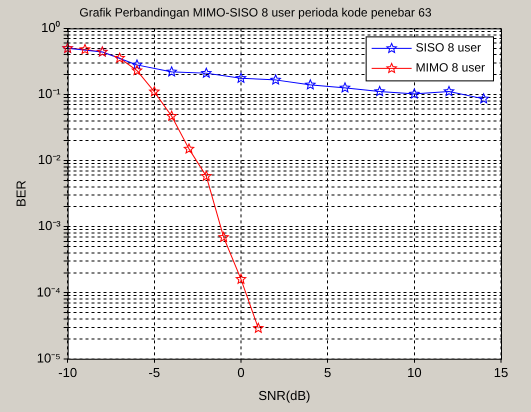 The height and width of the screenshot is (412, 531). What do you see at coordinates (51, 27) in the screenshot?
I see `y-tick-label: 10⁰` at bounding box center [51, 27].